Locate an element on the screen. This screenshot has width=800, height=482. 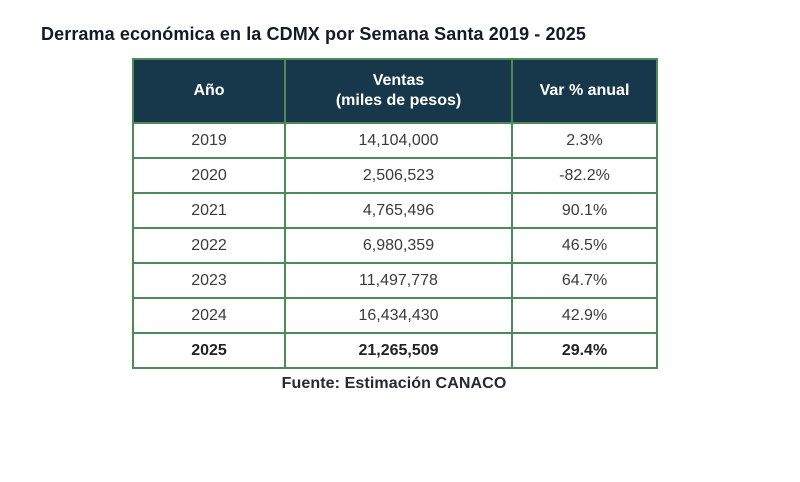
column-header-sales: Ventas (miles de pesos) is located at coordinates (398, 91).